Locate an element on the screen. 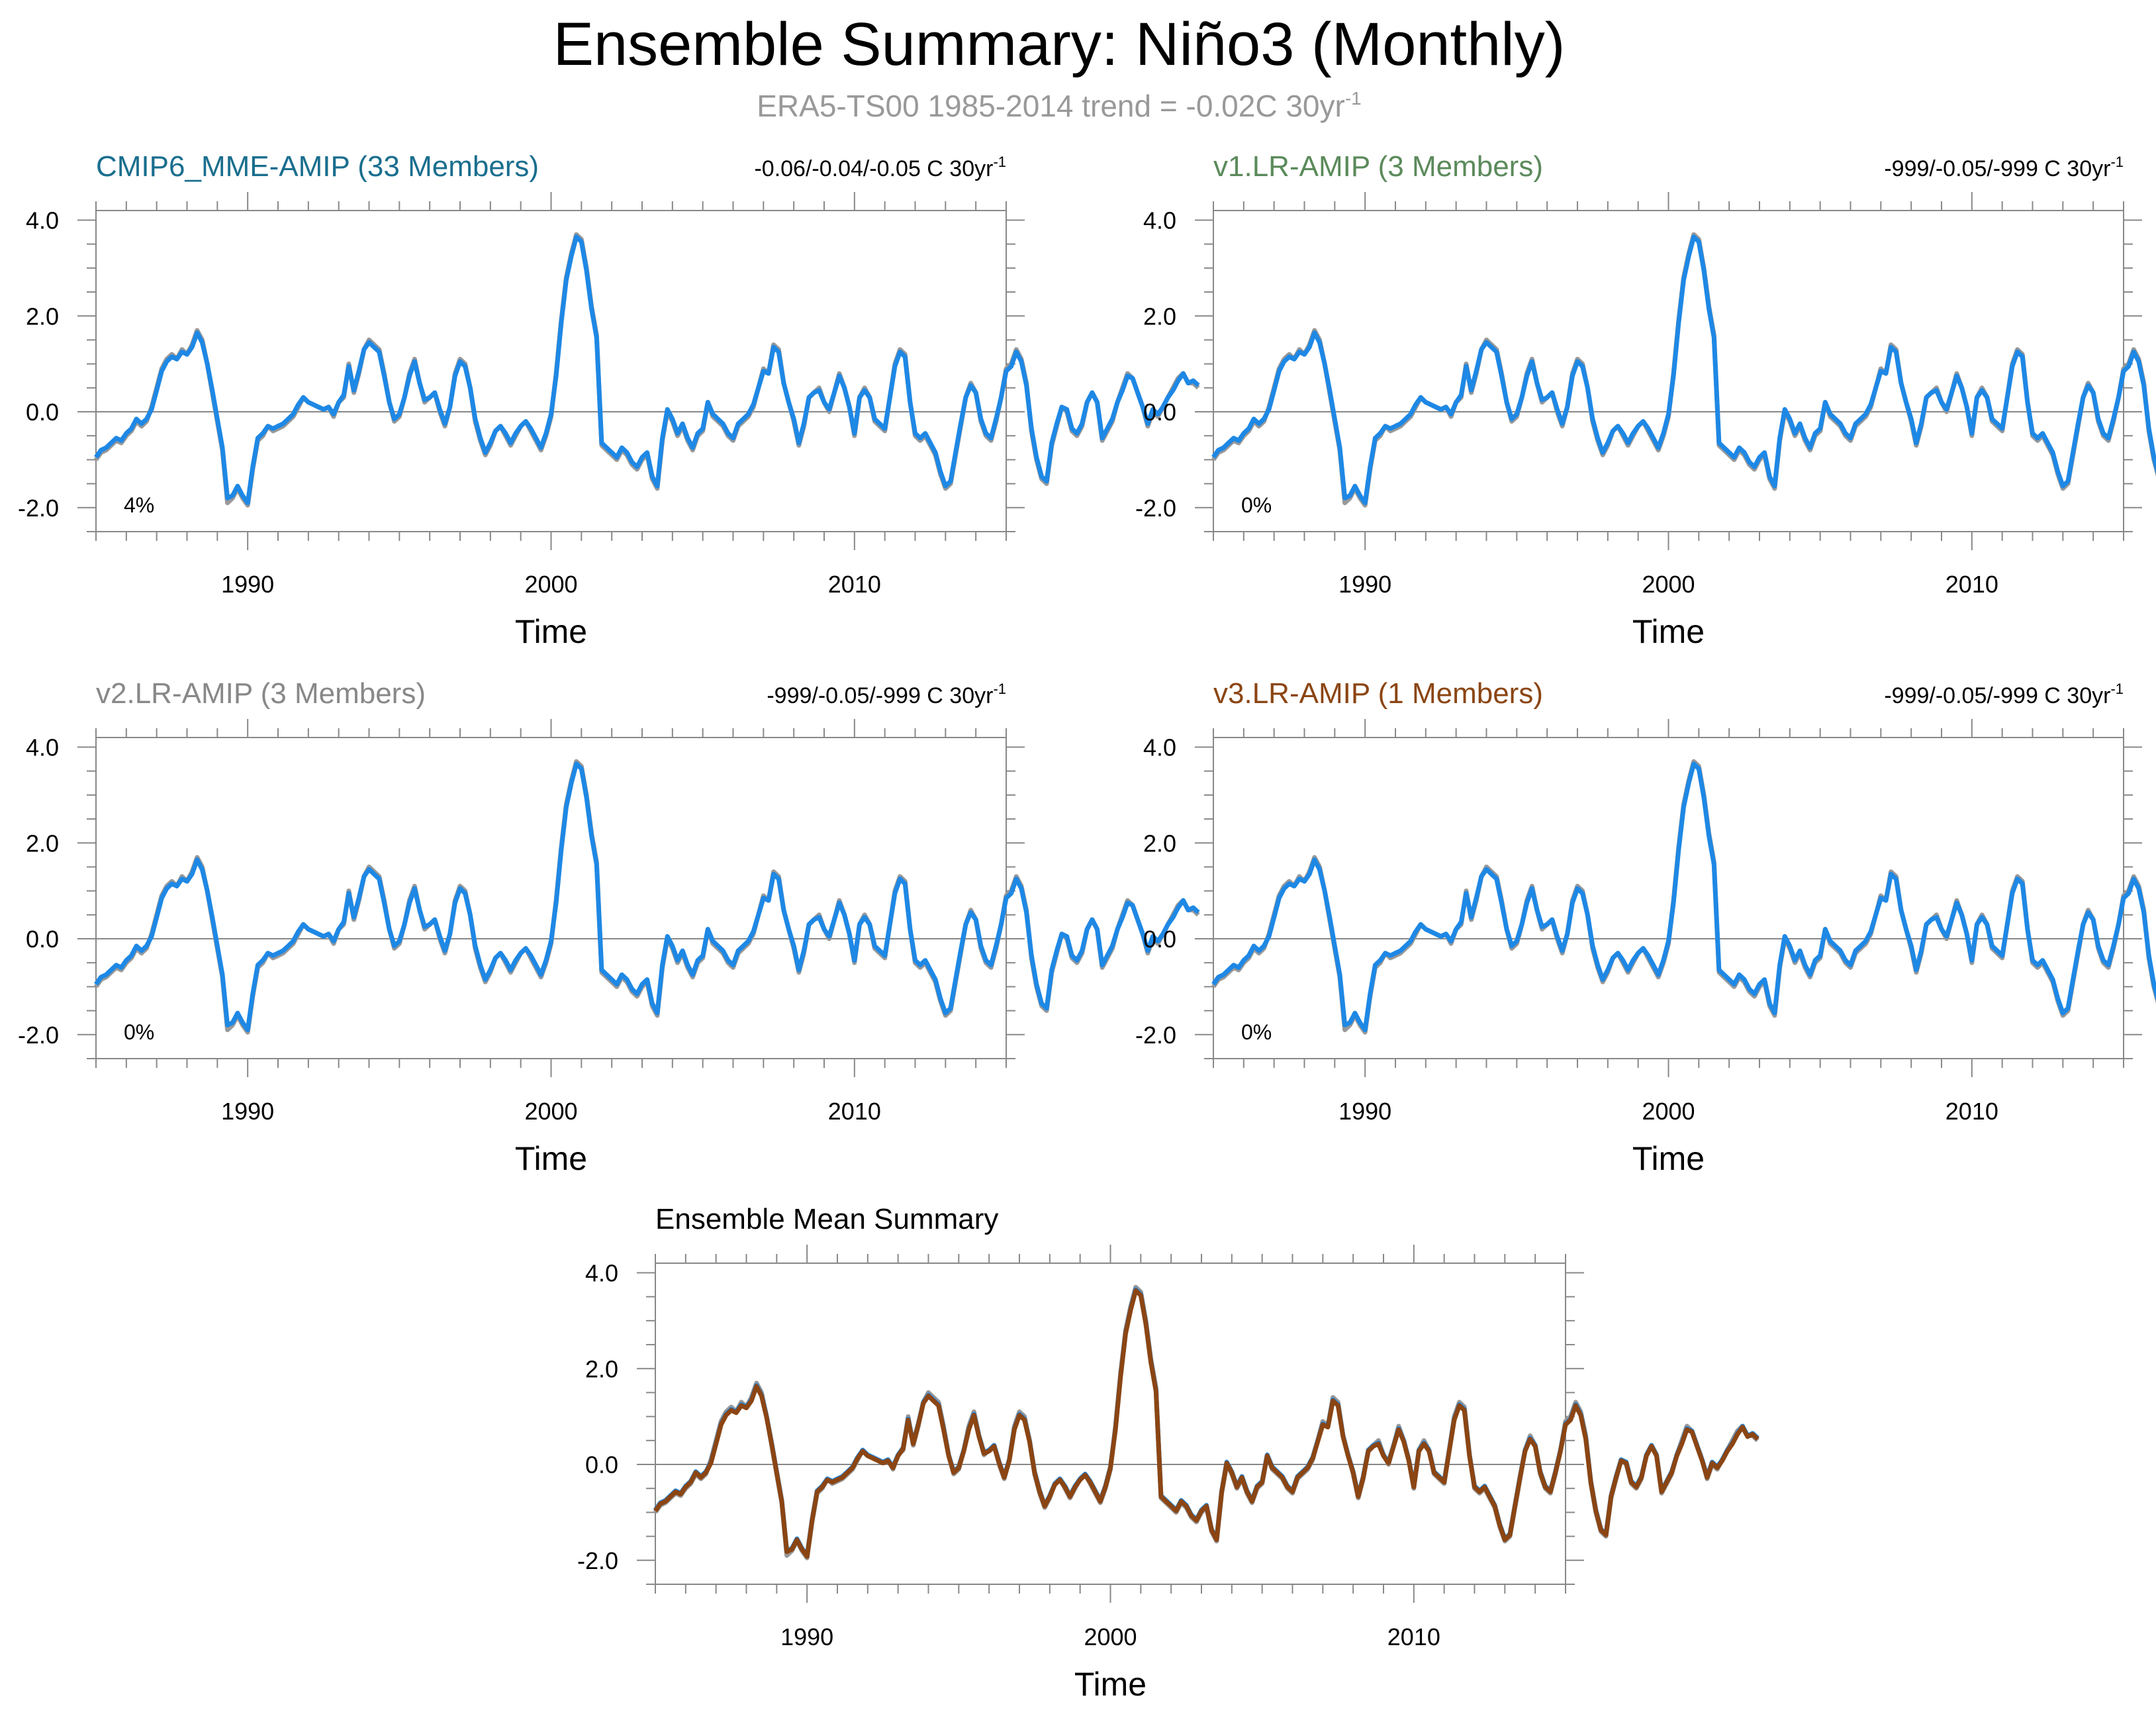 The height and width of the screenshot is (1718, 2156). figure-title: Ensemble Summary: Niño3 (Monthly) is located at coordinates (1059, 44).